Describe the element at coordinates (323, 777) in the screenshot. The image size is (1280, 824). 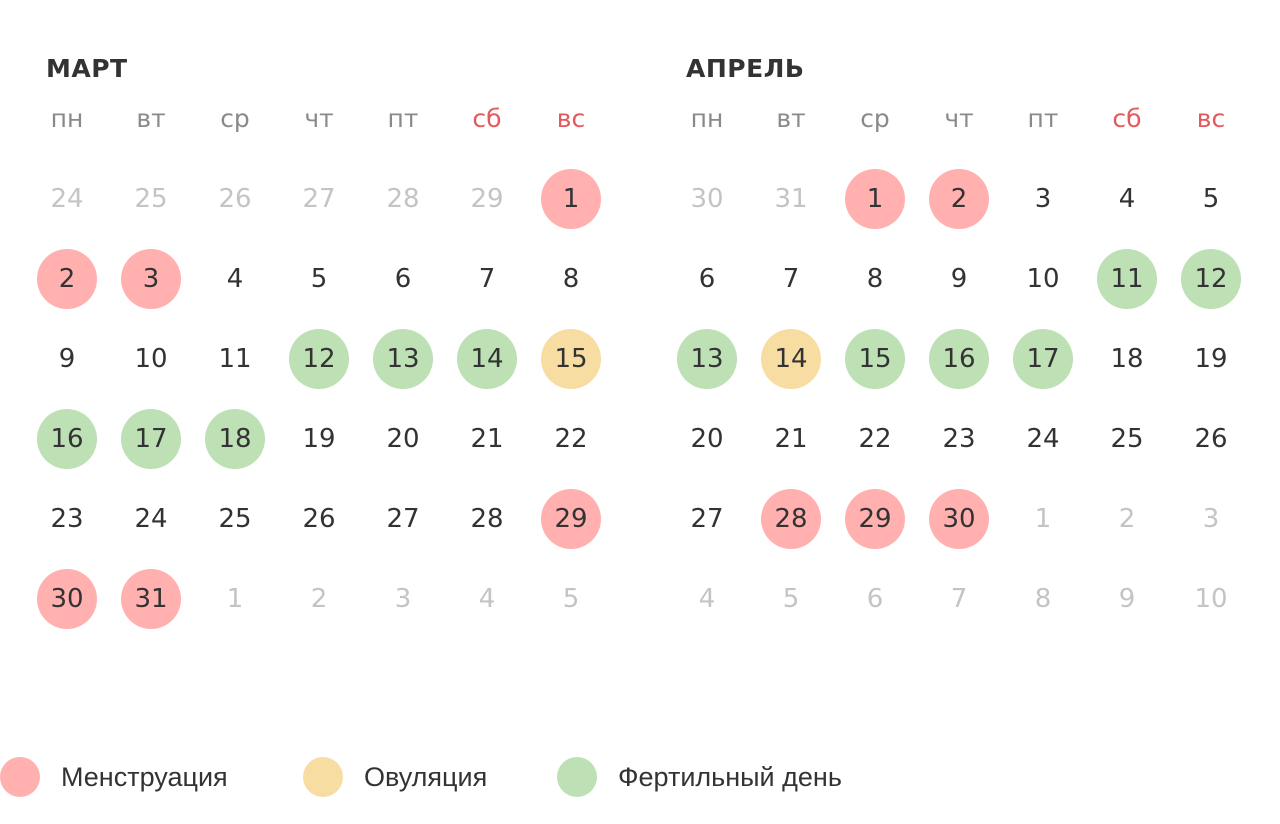
I see `ovulation-dot-icon` at that location.